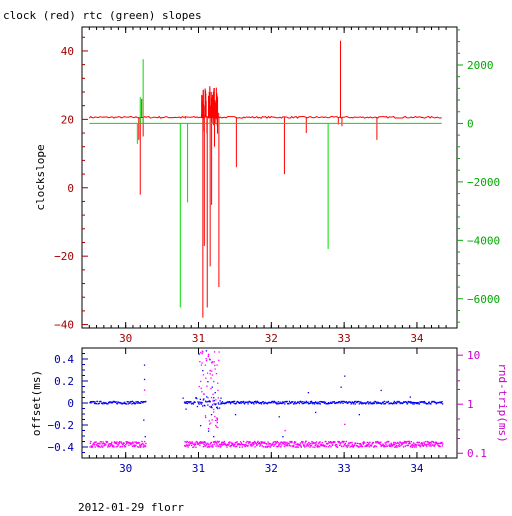 The height and width of the screenshot is (516, 512). What do you see at coordinates (417, 468) in the screenshot?
I see `bottom-x-tick-label: 34` at bounding box center [417, 468].